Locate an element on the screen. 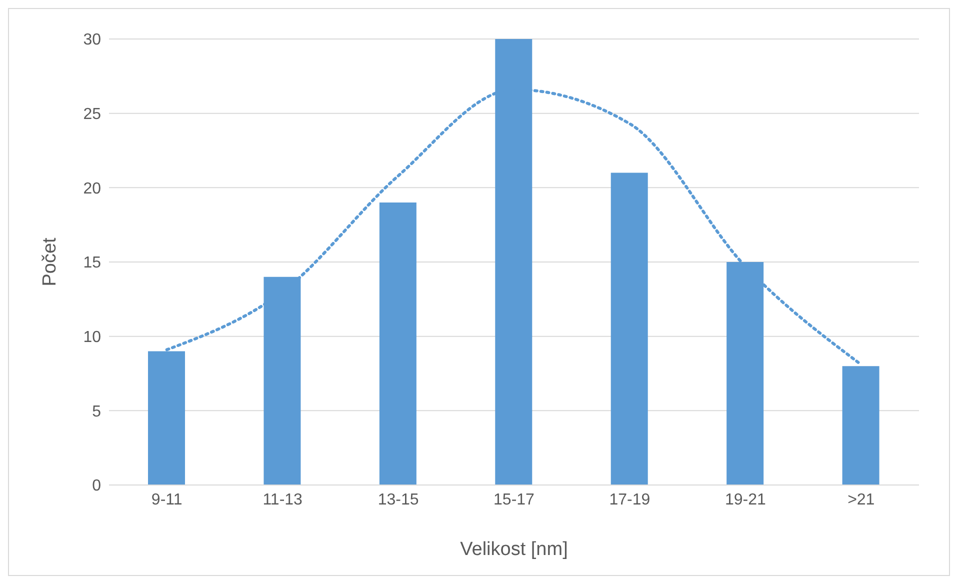 This screenshot has height=583, width=957. x-tick-label: 15-17 is located at coordinates (514, 499).